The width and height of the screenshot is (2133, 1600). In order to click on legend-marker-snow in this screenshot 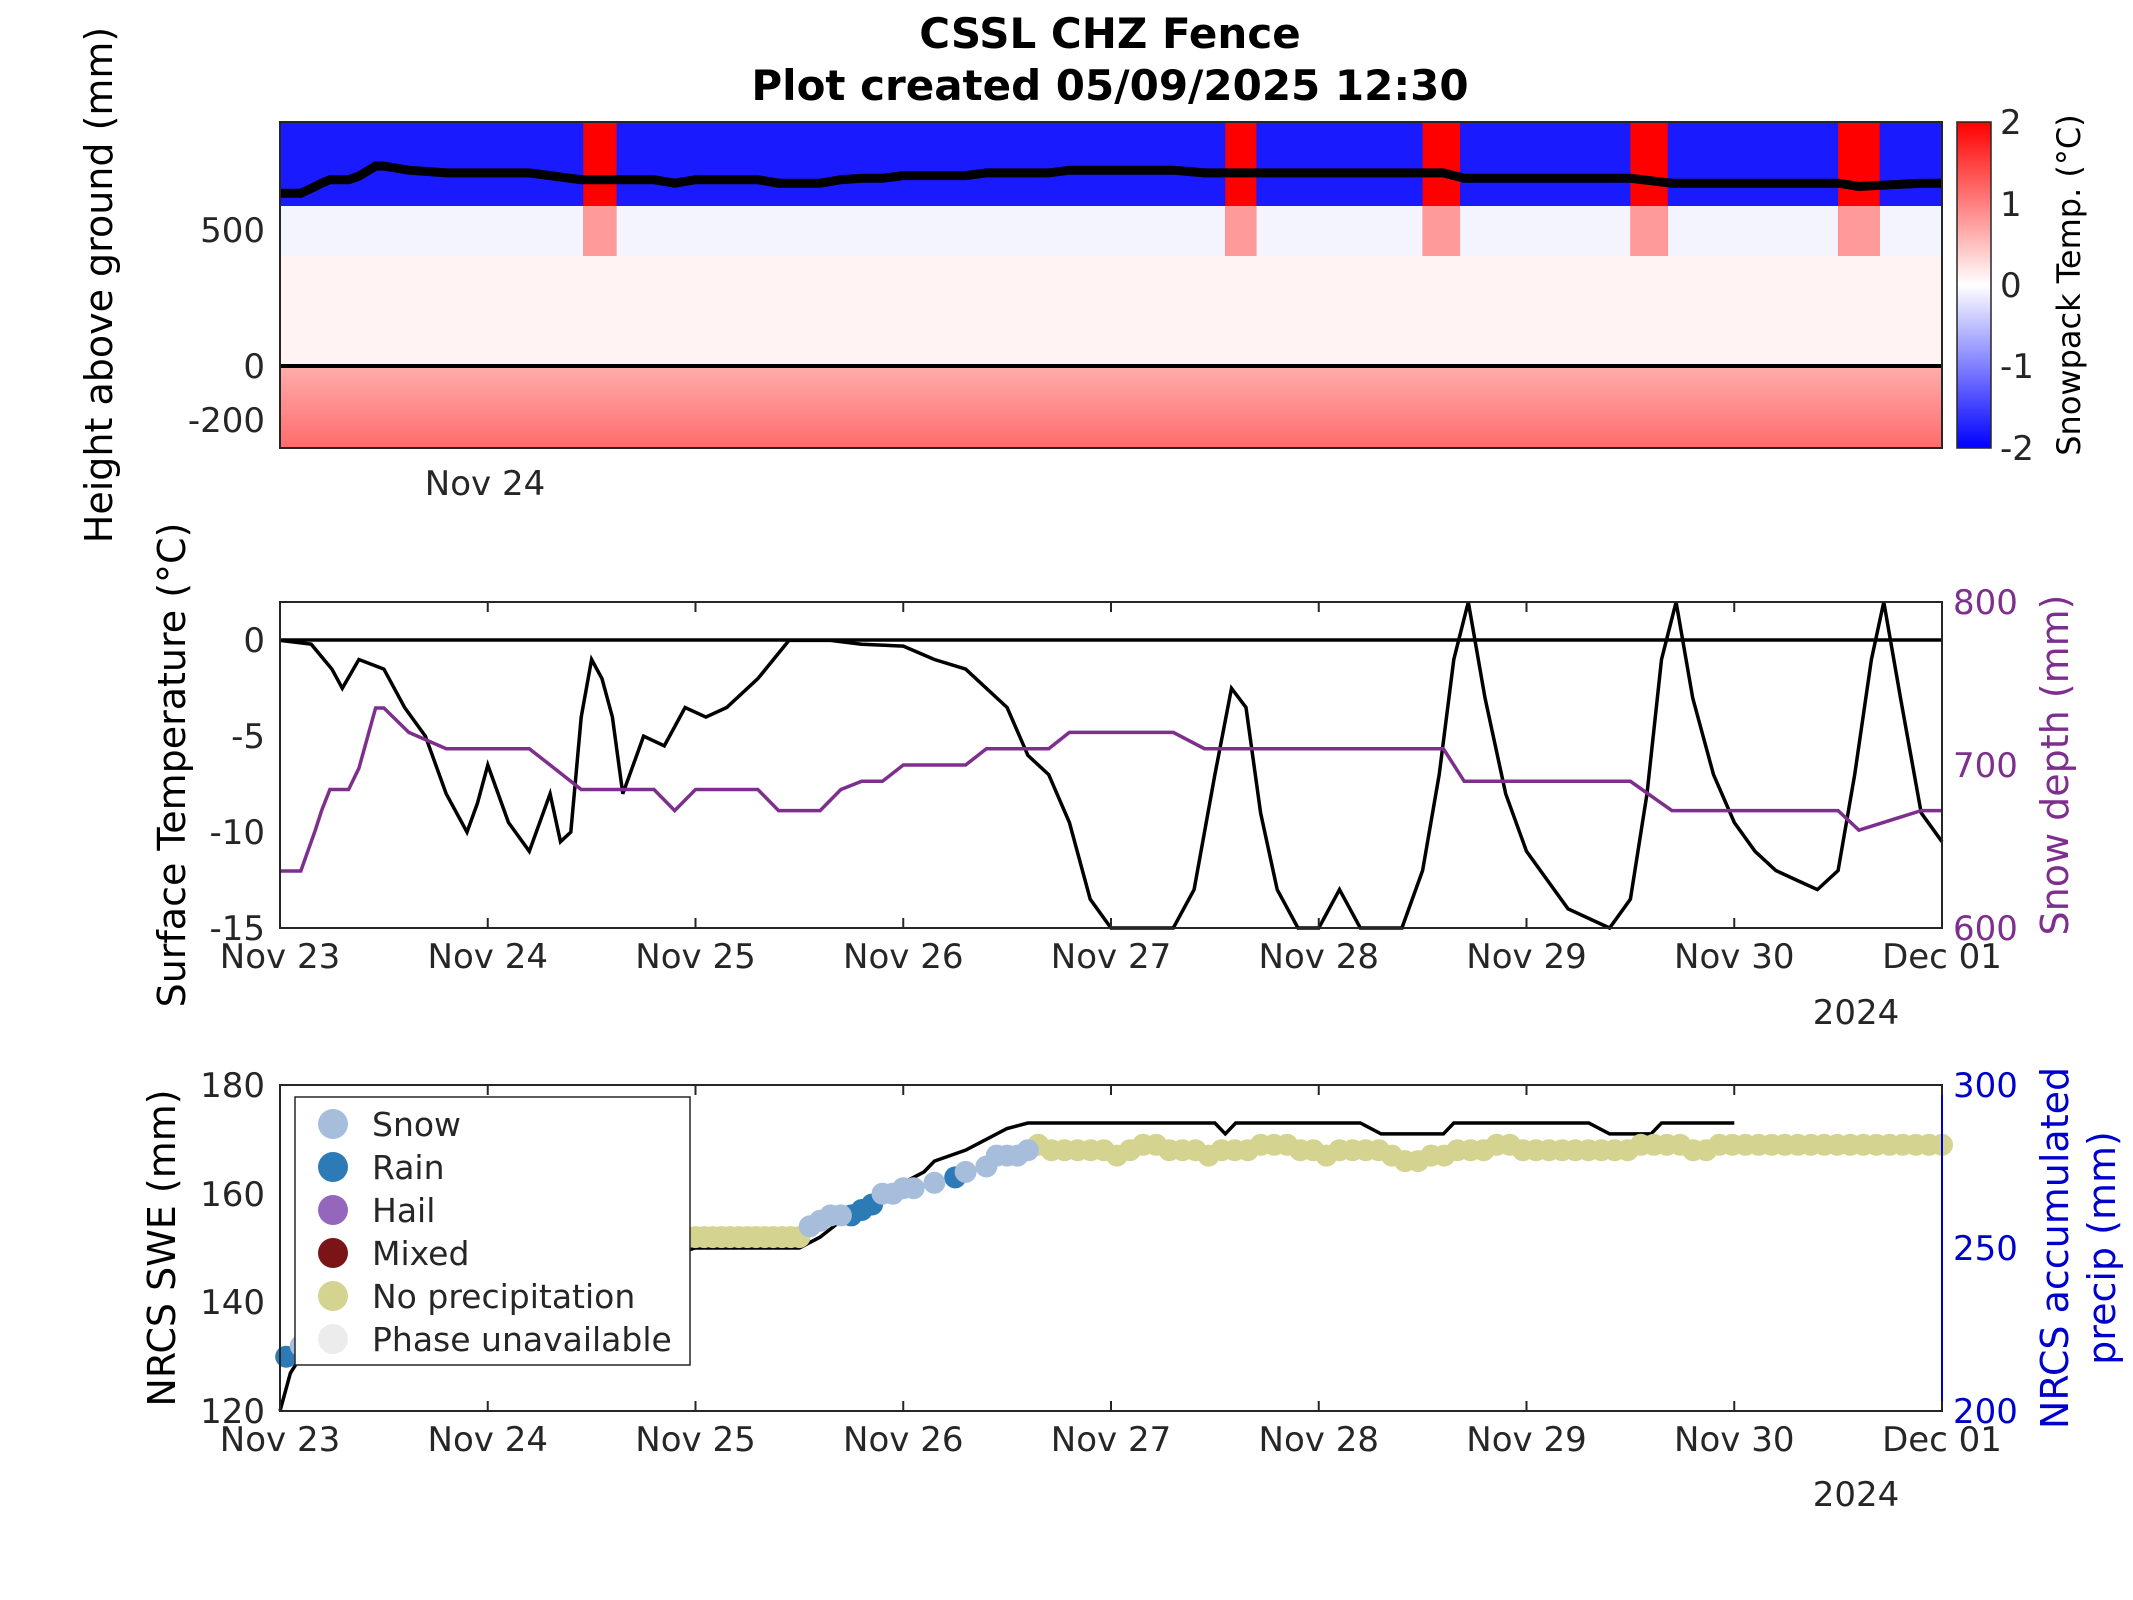, I will do `click(333, 1124)`.